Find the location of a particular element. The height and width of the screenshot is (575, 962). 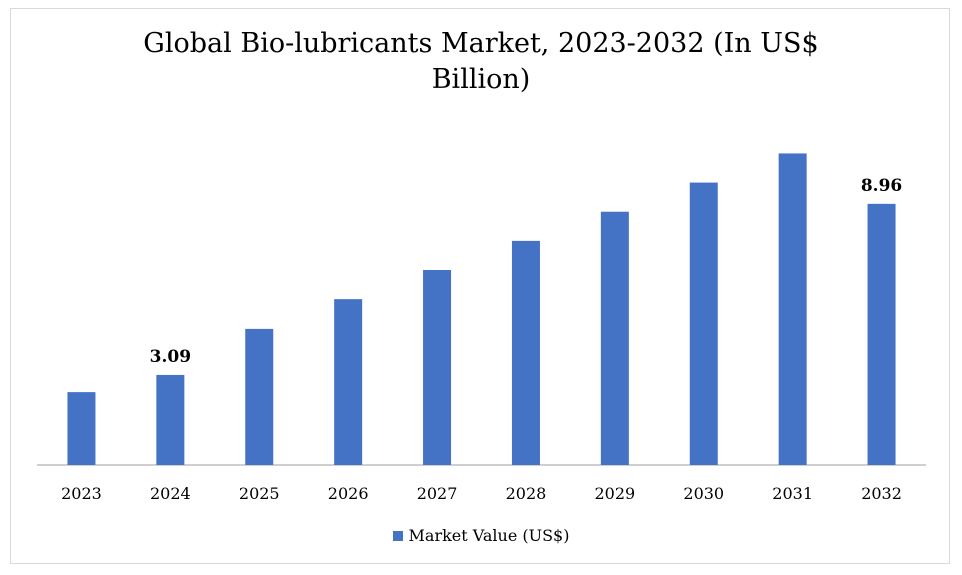

x-tick-label-2026: 2026 is located at coordinates (348, 493).